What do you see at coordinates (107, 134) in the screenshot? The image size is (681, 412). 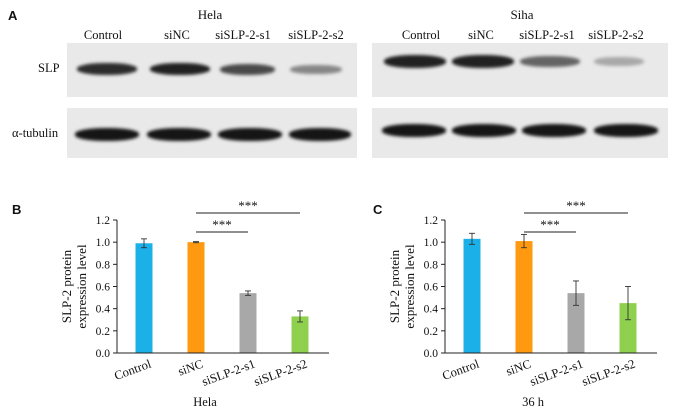 I see `band-hela-tub-control` at bounding box center [107, 134].